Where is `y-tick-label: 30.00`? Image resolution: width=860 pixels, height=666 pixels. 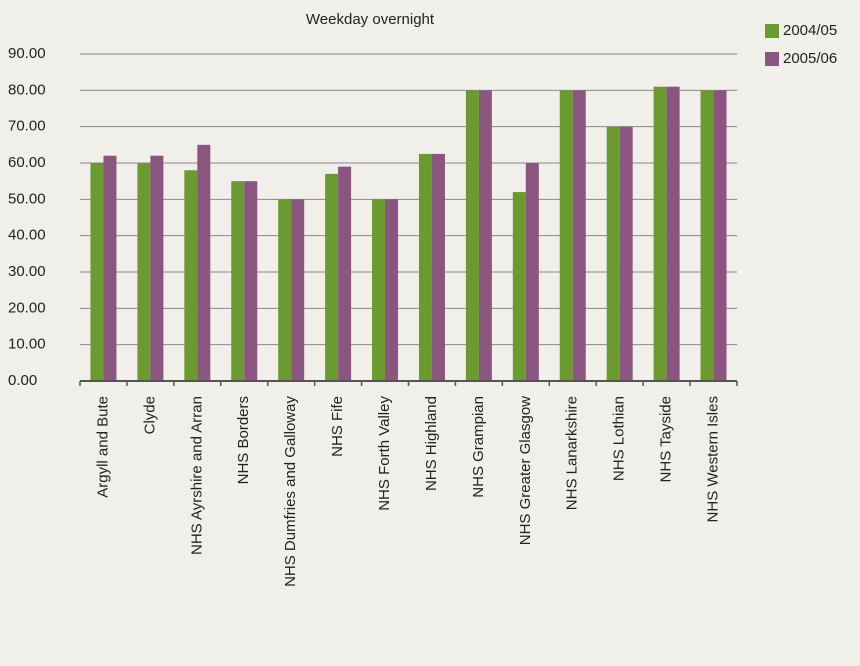
y-tick-label: 30.00 is located at coordinates (27, 271).